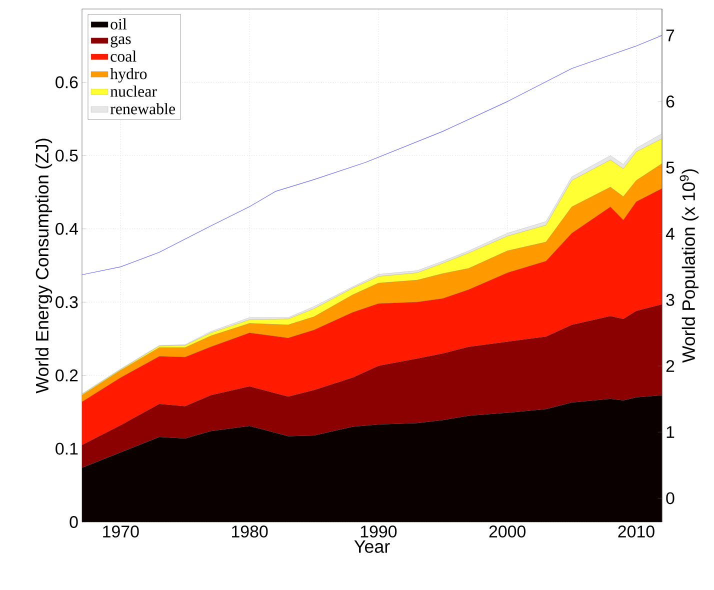  Describe the element at coordinates (67, 156) in the screenshot. I see `y-tick-label: 0.5` at that location.